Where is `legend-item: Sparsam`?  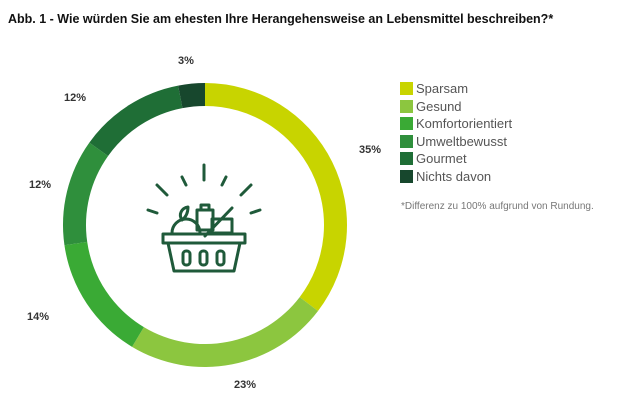
legend-item: Sparsam is located at coordinates (456, 89).